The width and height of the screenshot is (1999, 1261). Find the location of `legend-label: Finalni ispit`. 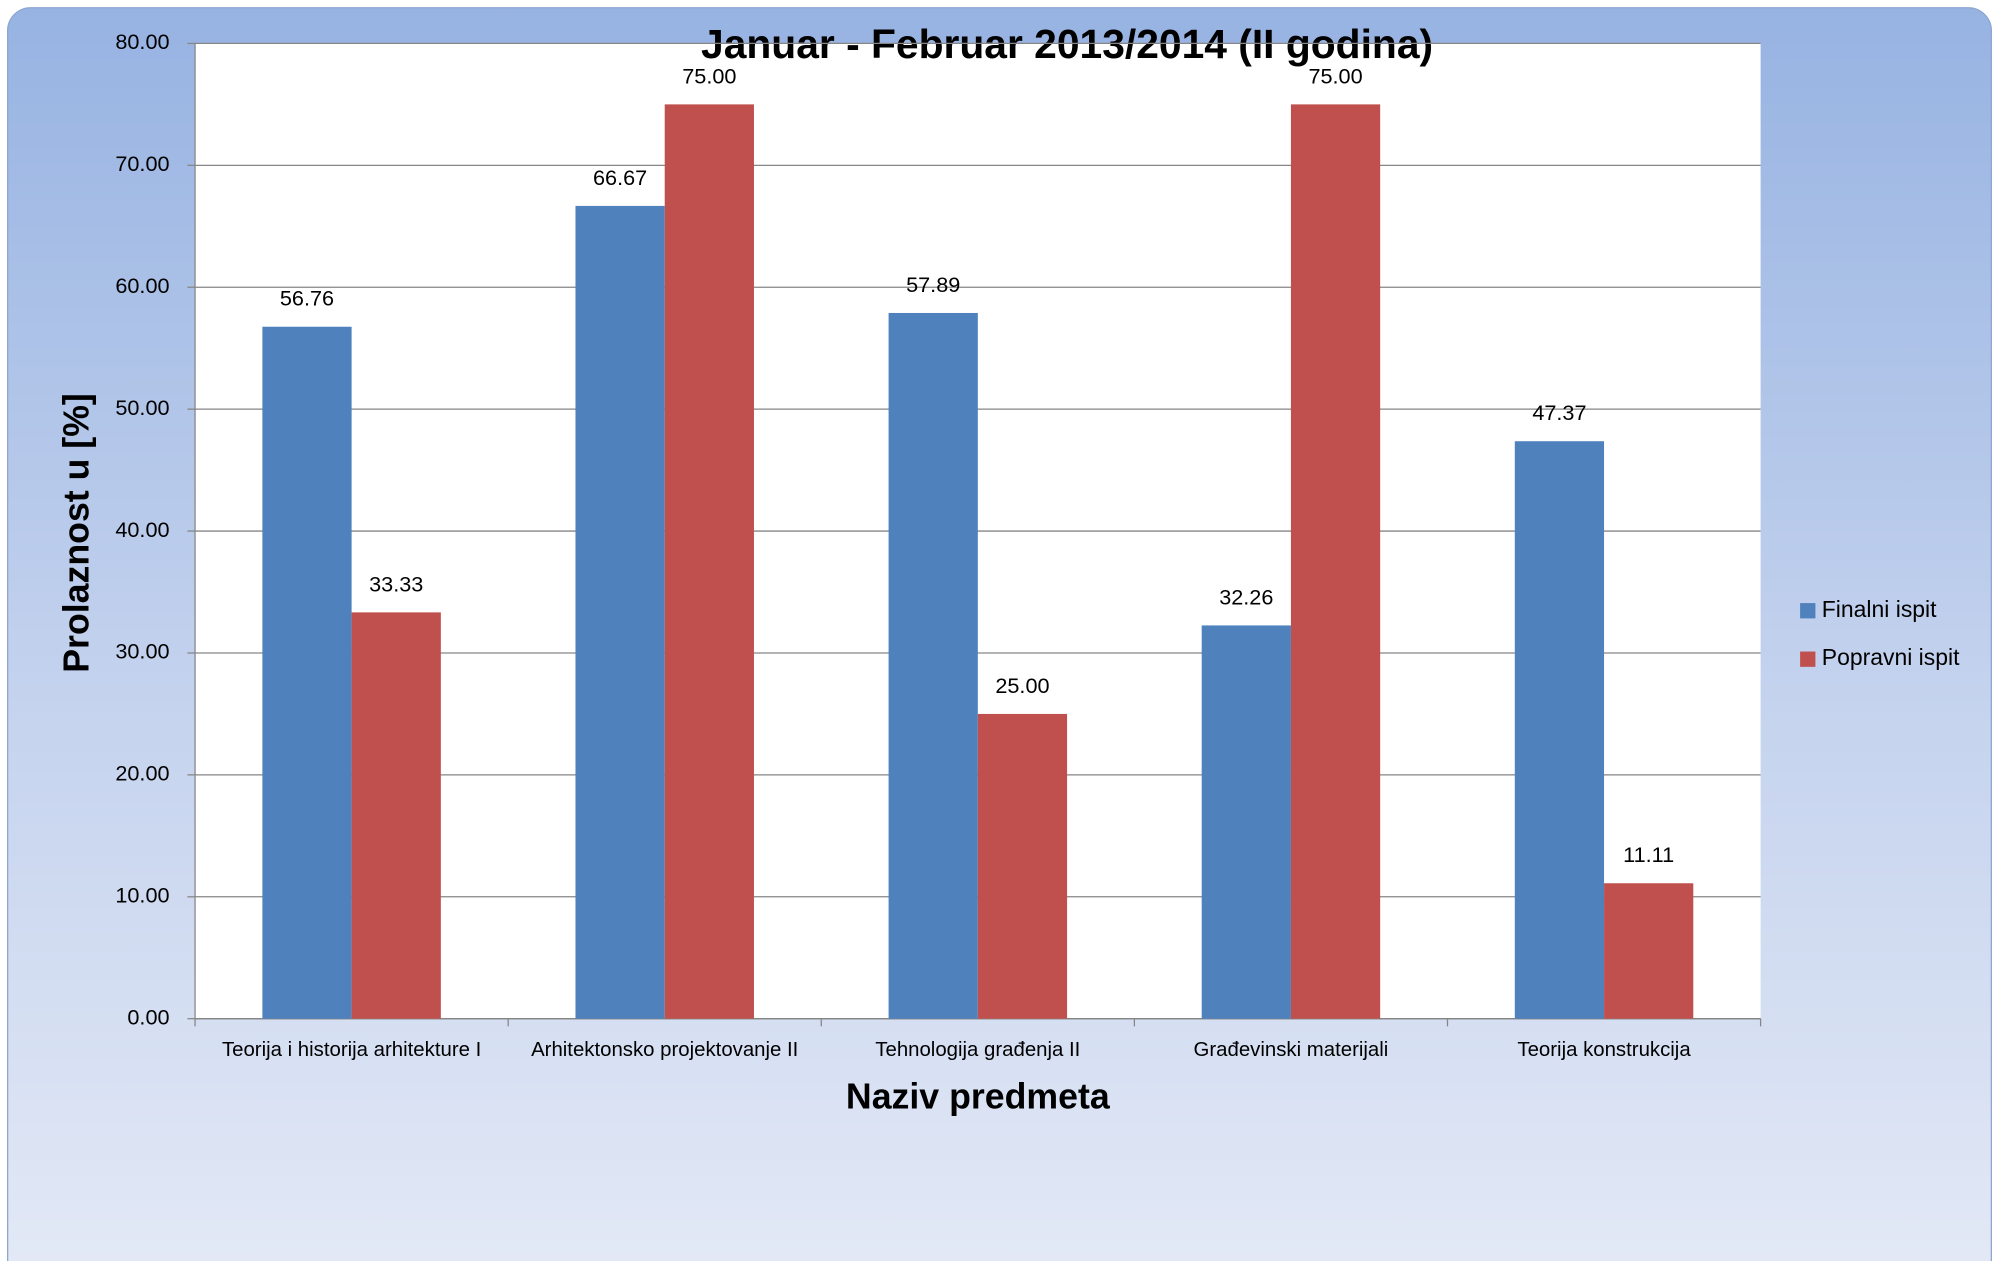

legend-label: Finalni ispit is located at coordinates (1879, 609).